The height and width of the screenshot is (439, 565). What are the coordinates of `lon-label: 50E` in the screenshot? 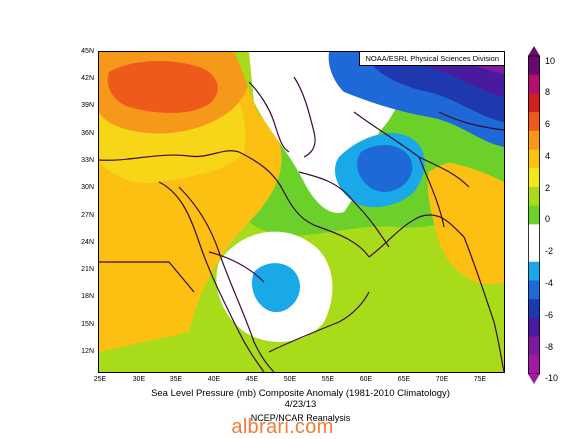 It's located at (290, 379).